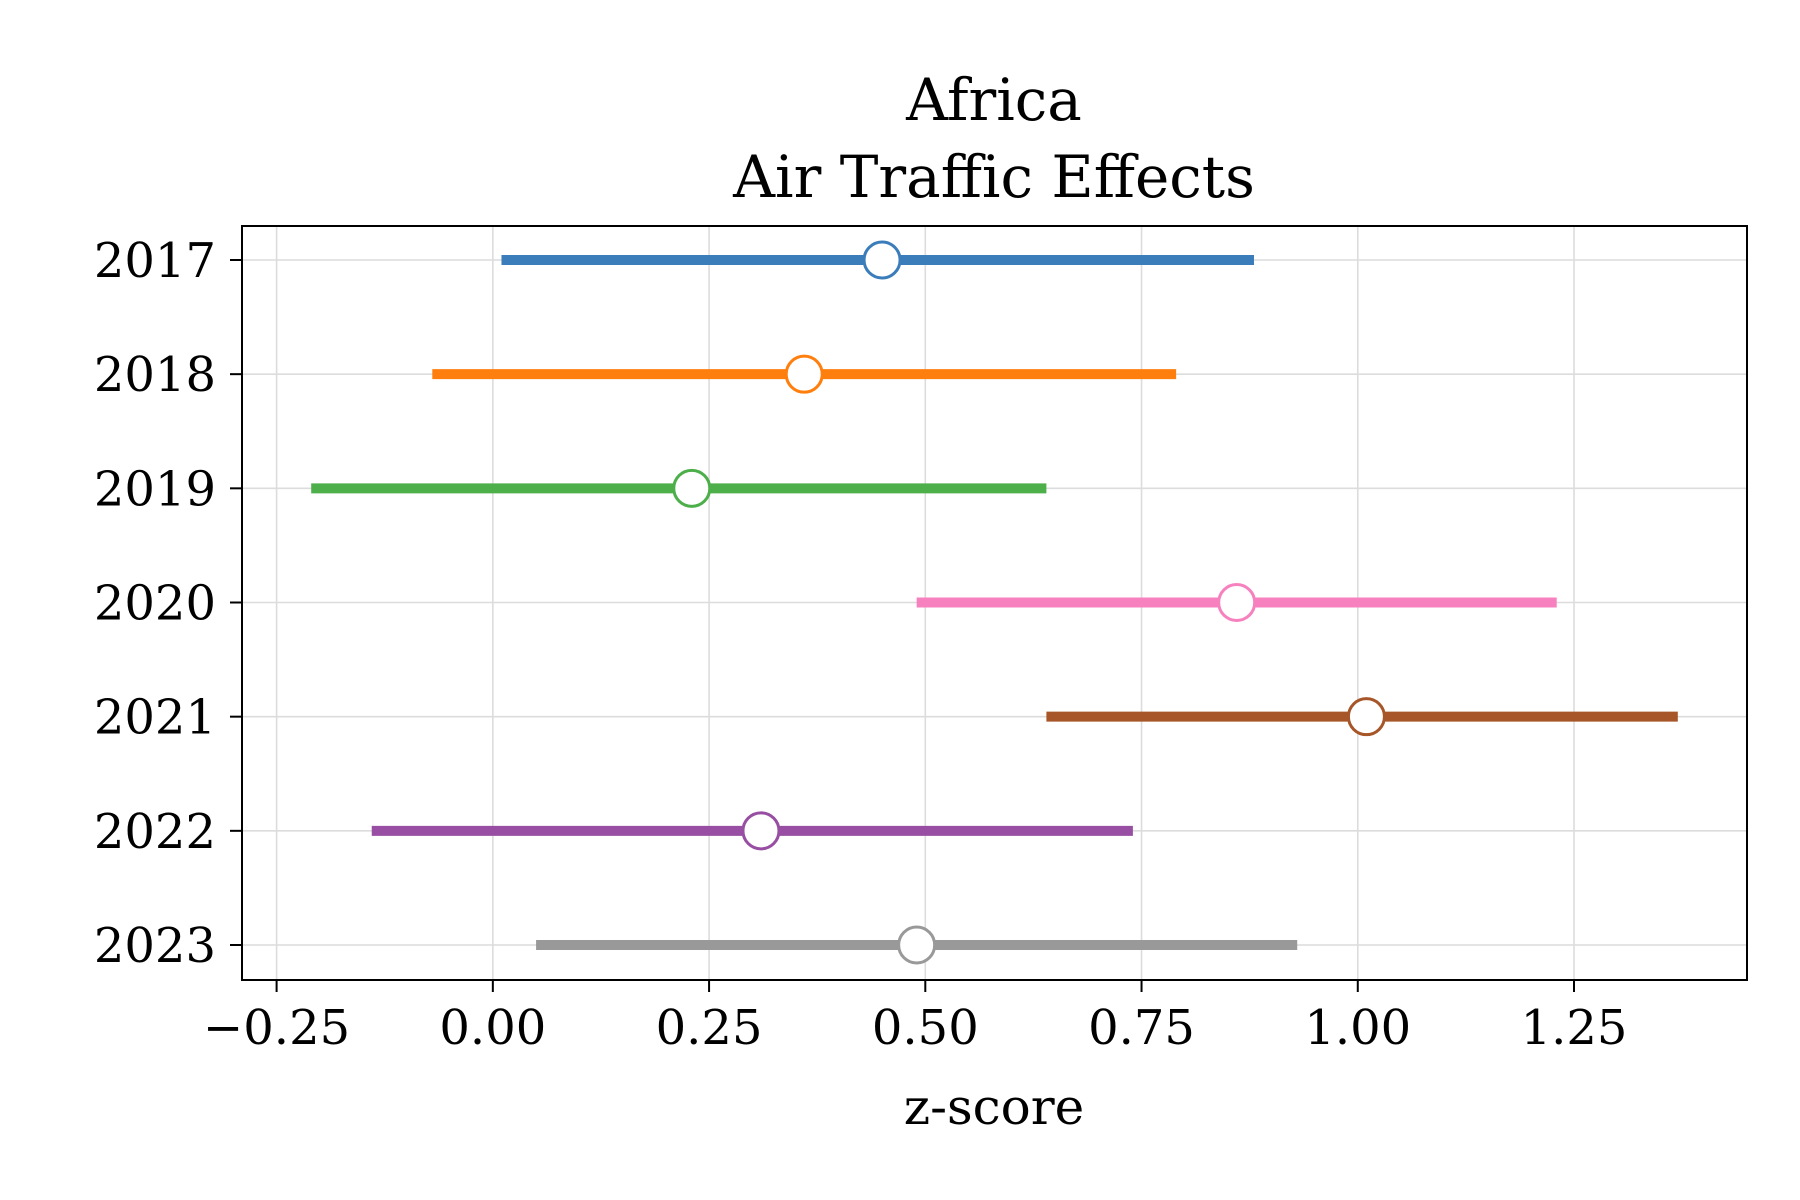 The width and height of the screenshot is (1800, 1200). Describe the element at coordinates (709, 1028) in the screenshot. I see `x-tick-label: 0.25` at that location.